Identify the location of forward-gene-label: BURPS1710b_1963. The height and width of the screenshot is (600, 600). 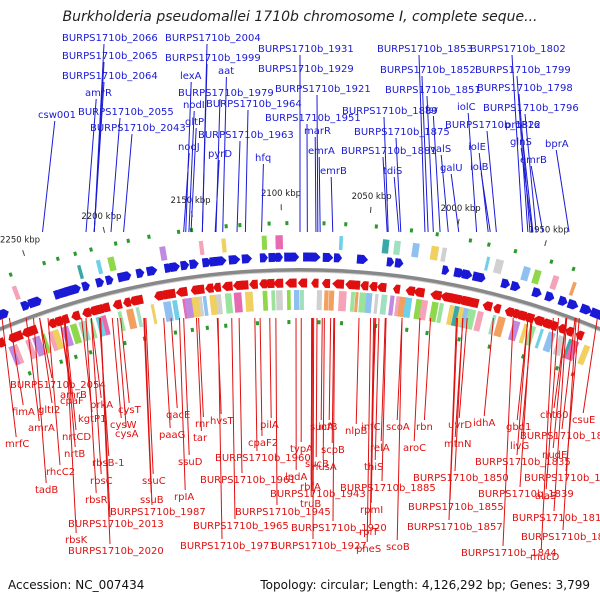
(246, 135).